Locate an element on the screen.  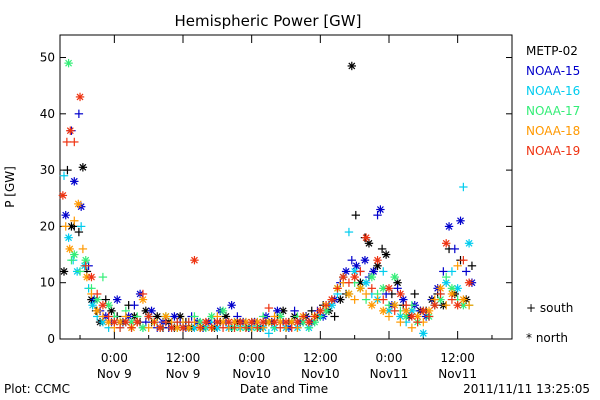
x-tick-date-label: Nov11 is located at coordinates (389, 374).